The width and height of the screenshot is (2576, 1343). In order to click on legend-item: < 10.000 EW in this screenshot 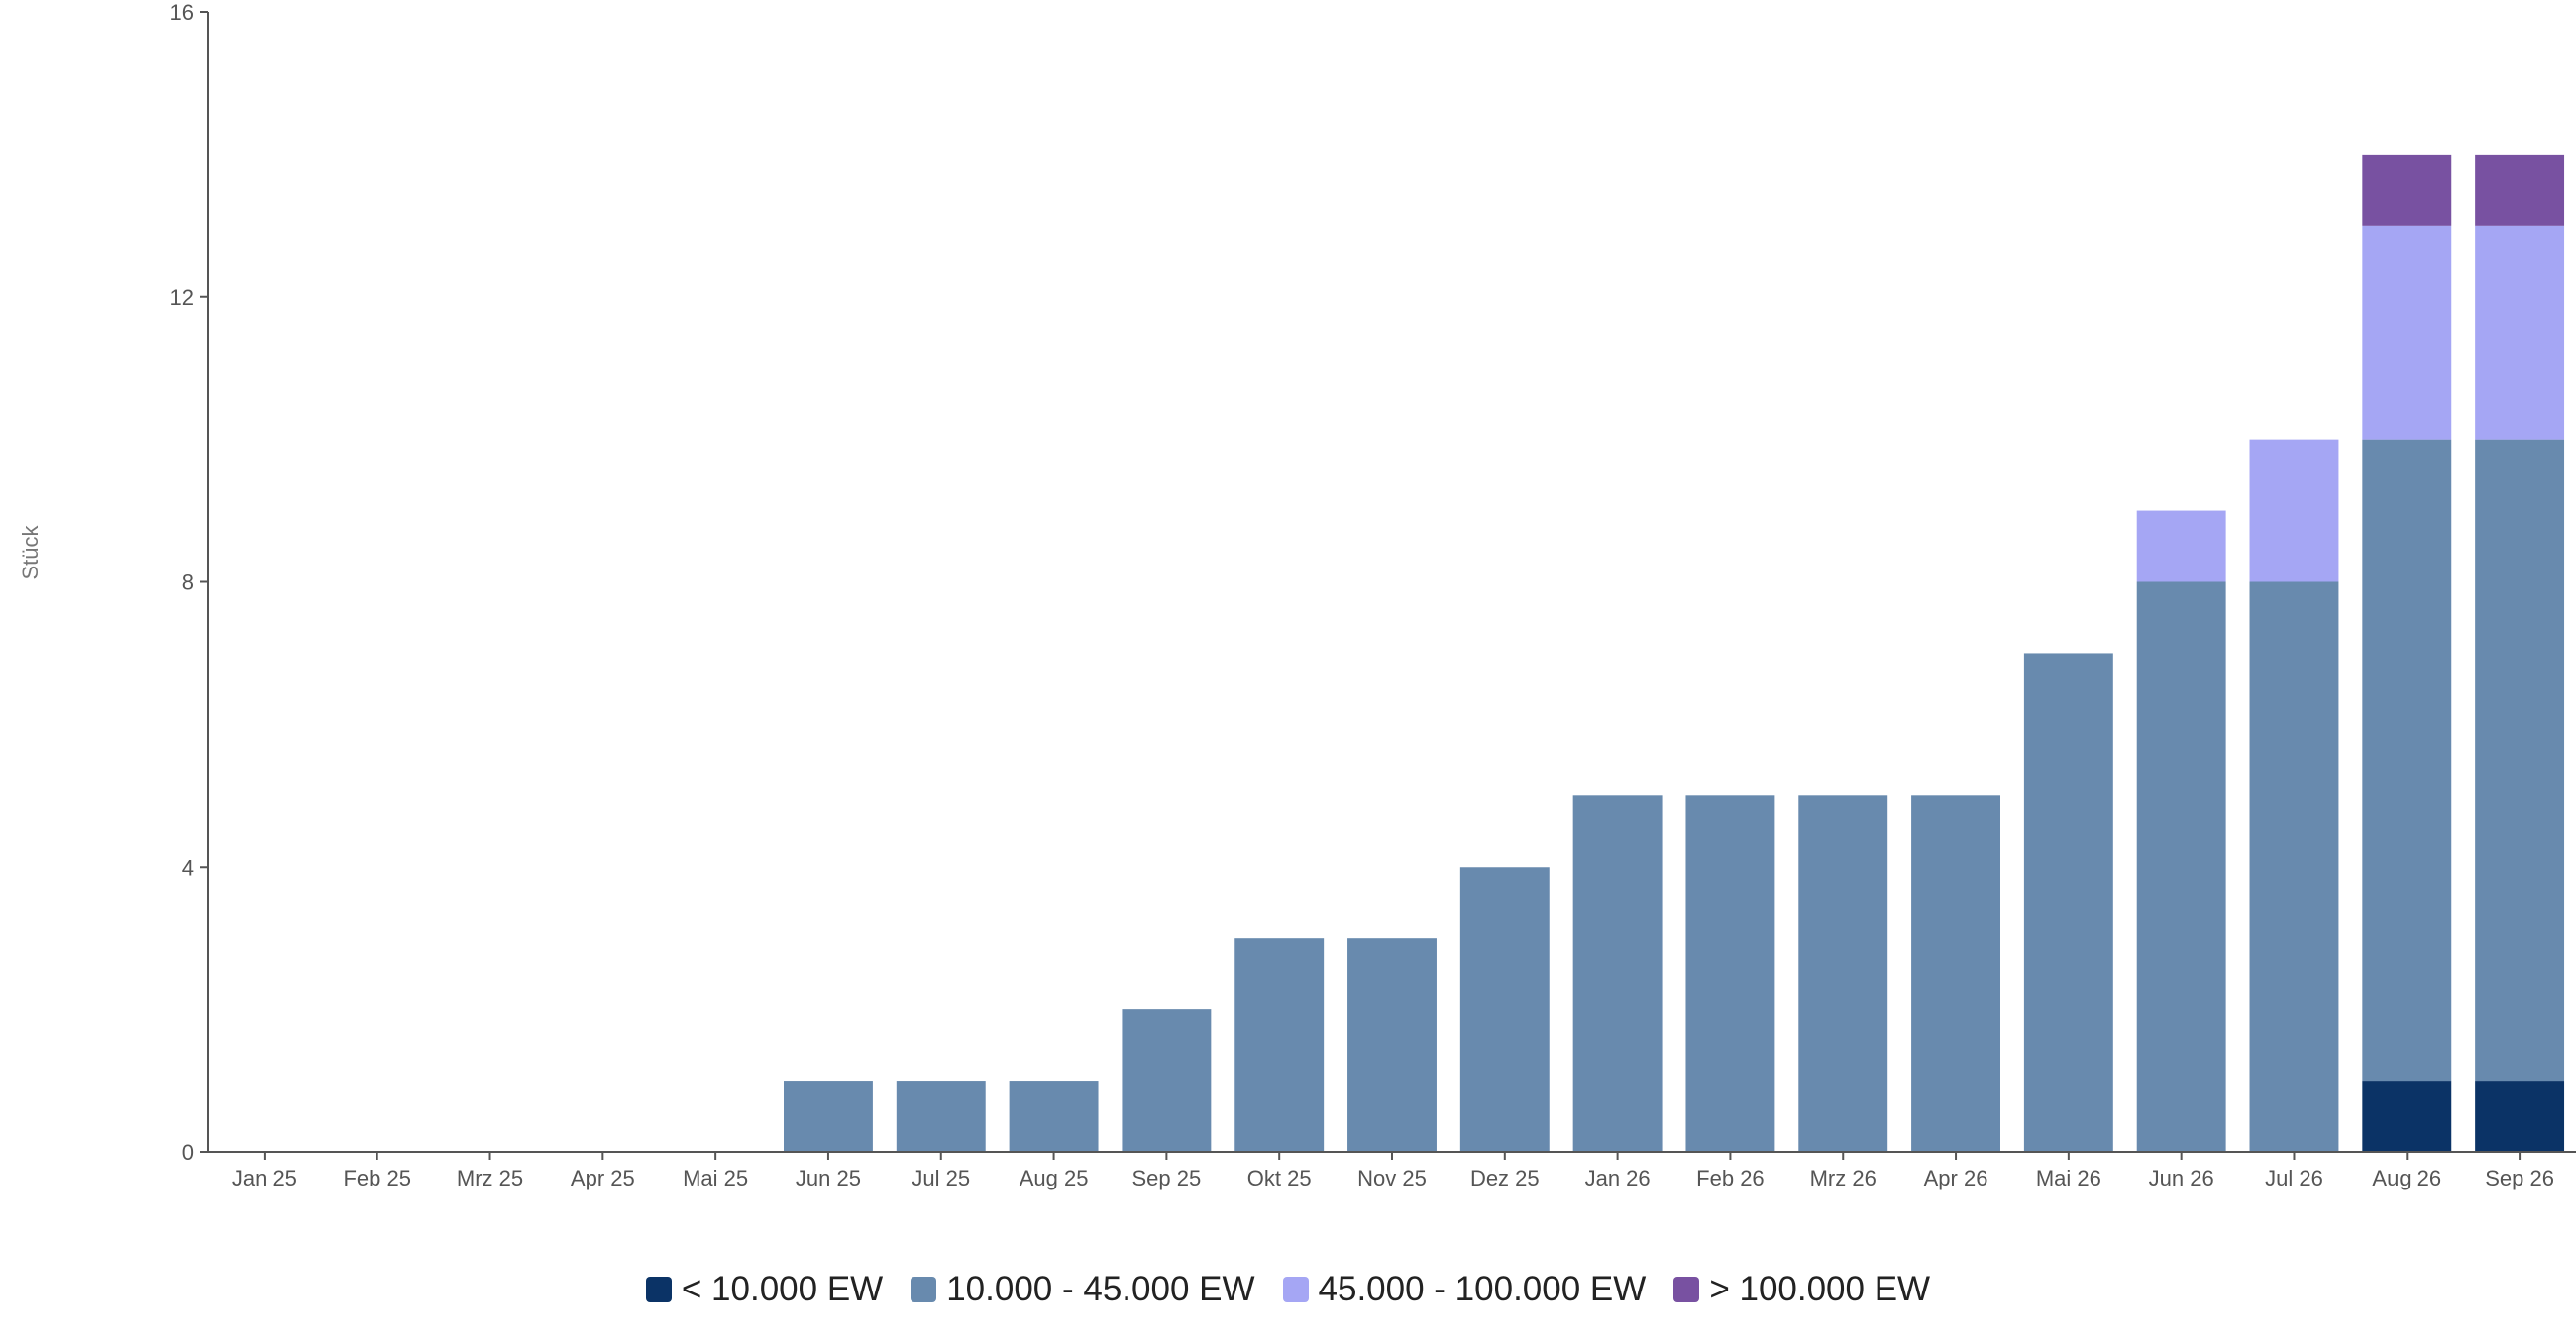, I will do `click(764, 1289)`.